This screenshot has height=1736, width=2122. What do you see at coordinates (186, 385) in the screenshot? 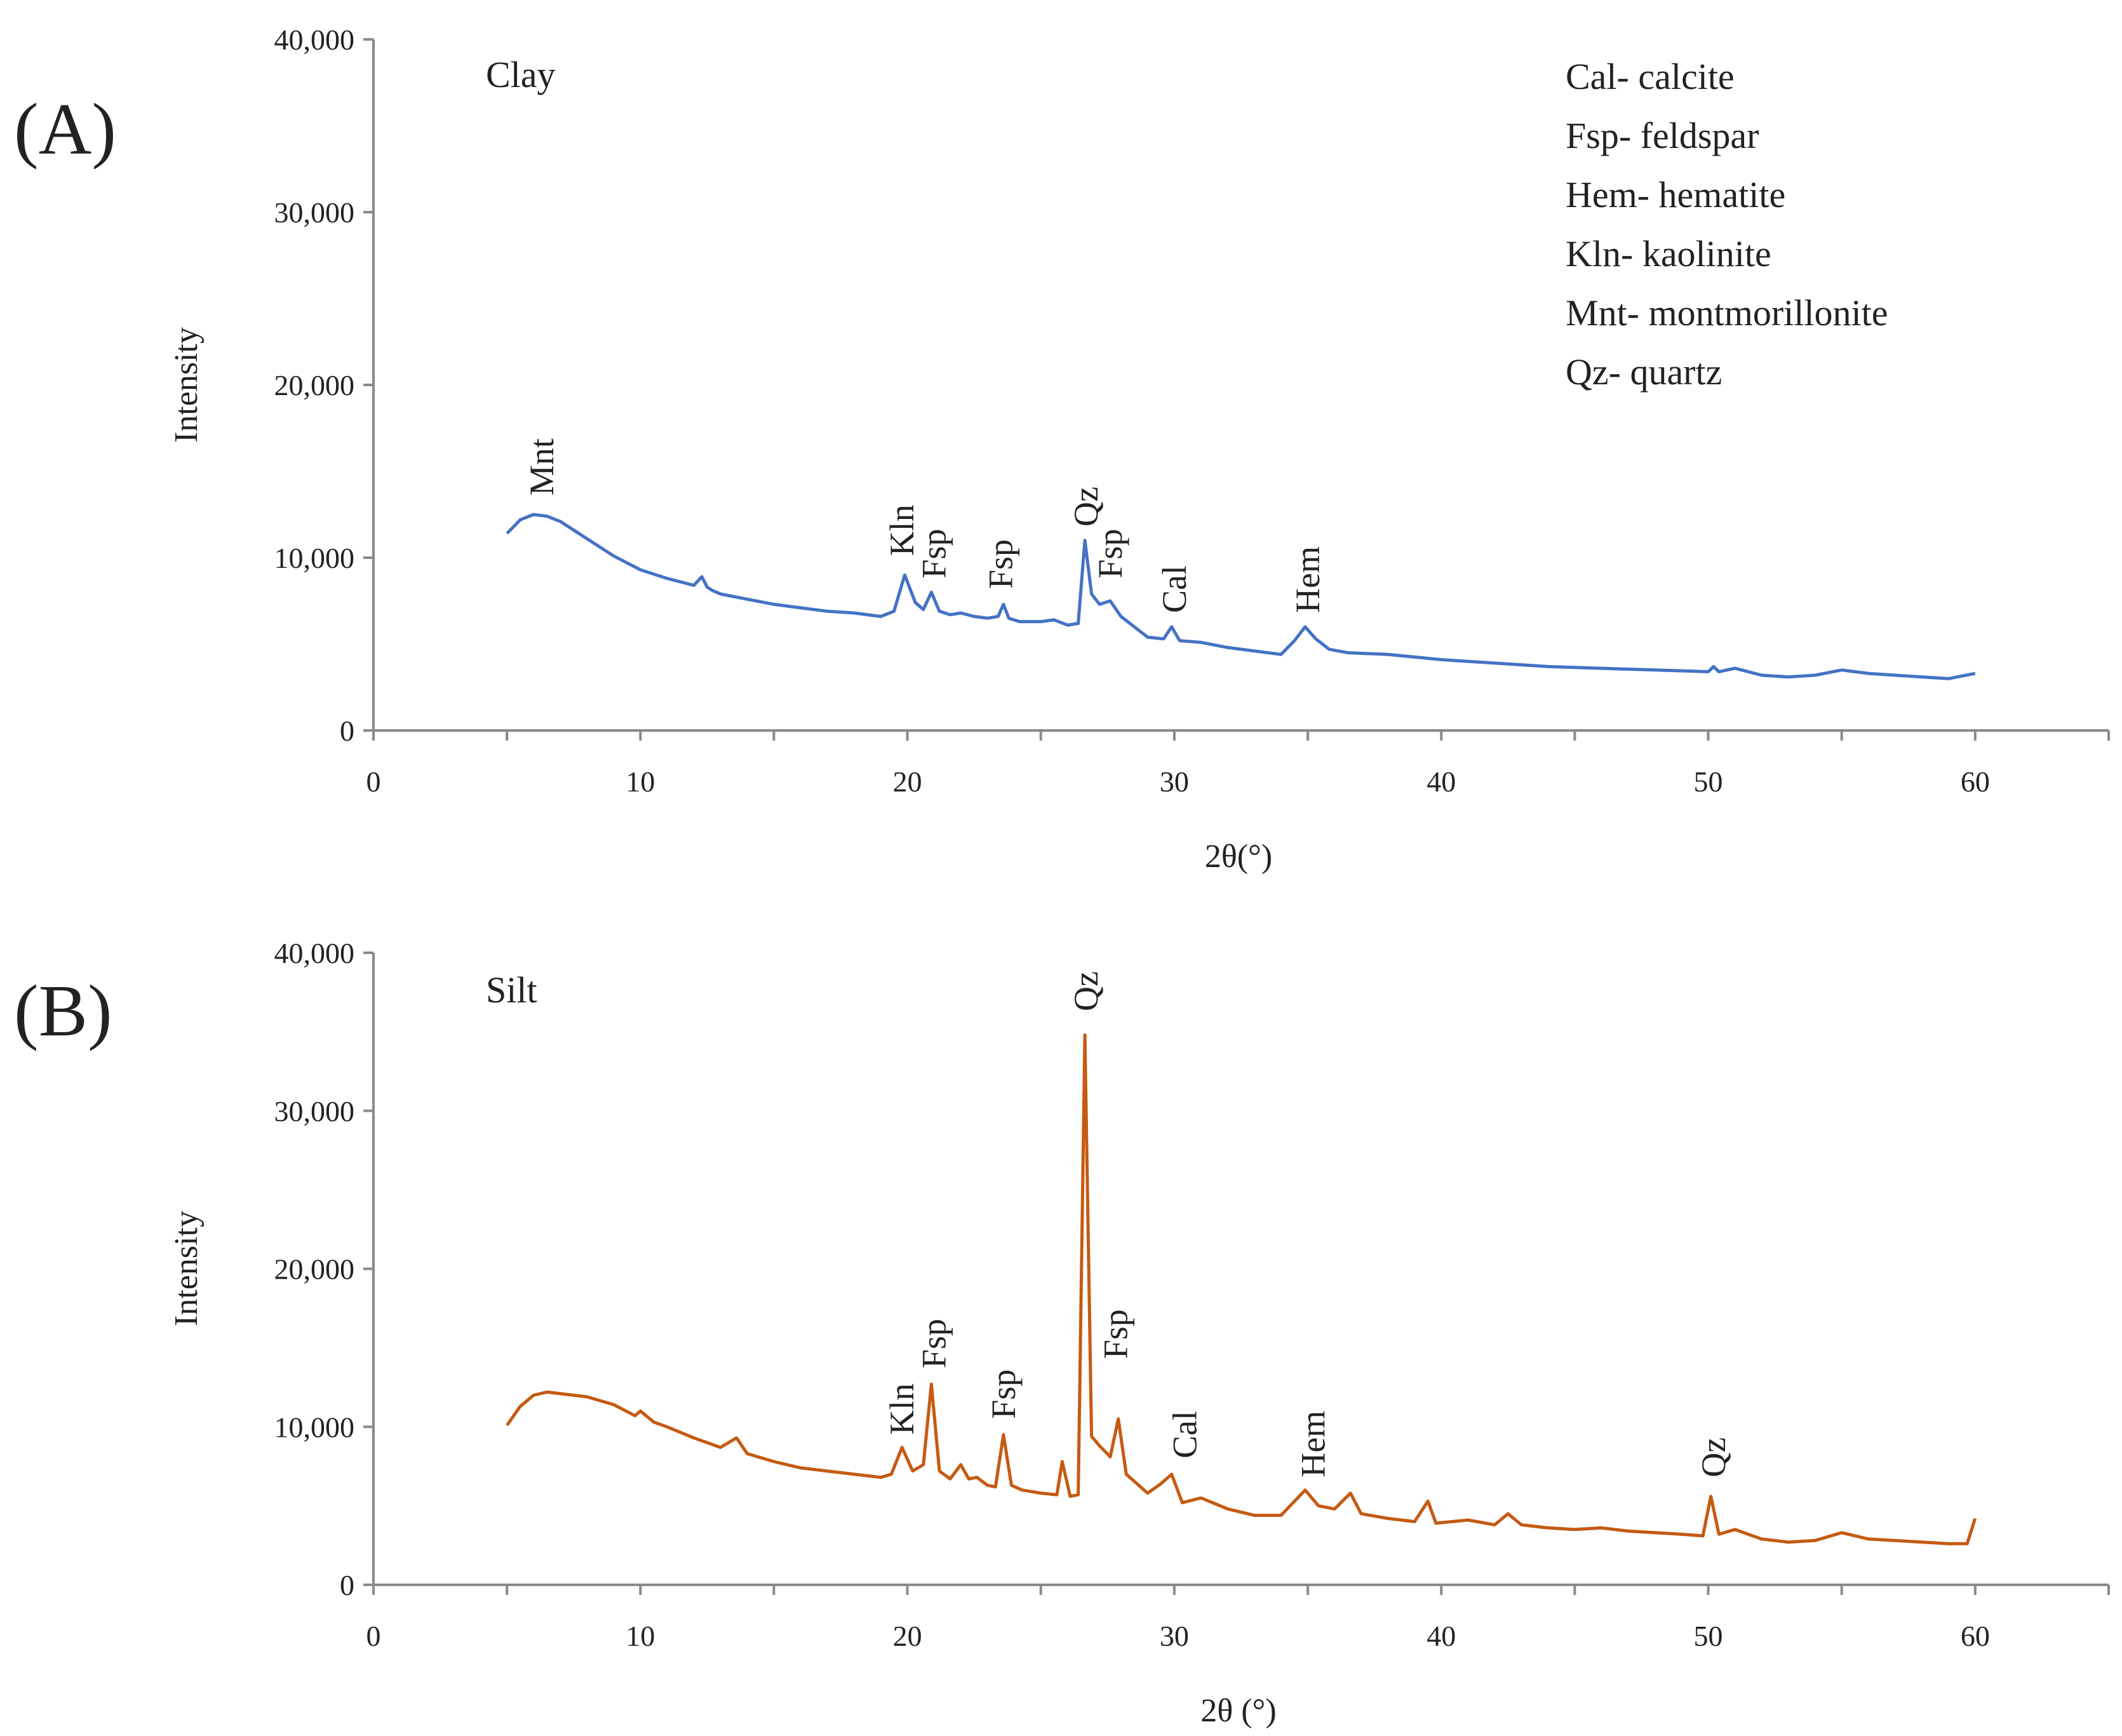
I see `panel-a-y-title: Intensity` at bounding box center [186, 385].